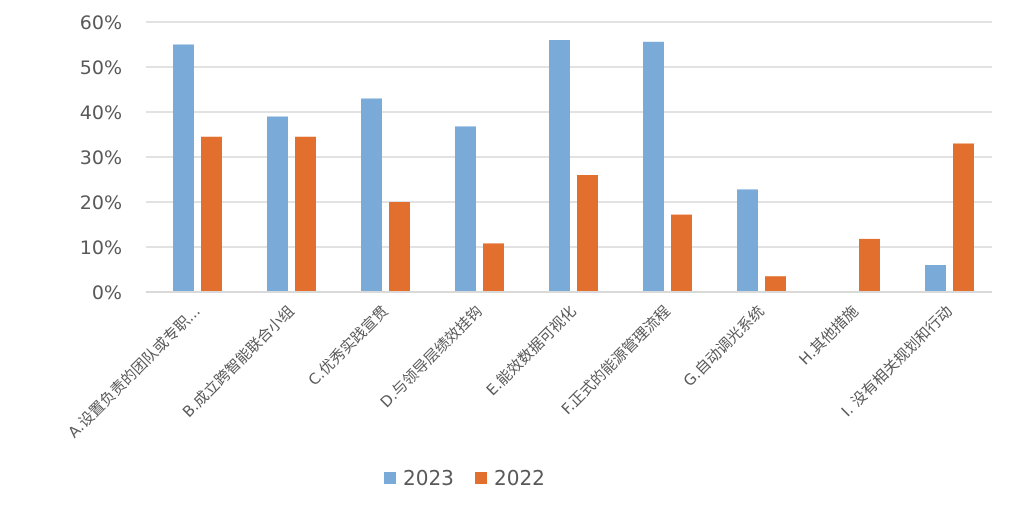  Describe the element at coordinates (428, 478) in the screenshot. I see `legend-label: 2023` at that location.